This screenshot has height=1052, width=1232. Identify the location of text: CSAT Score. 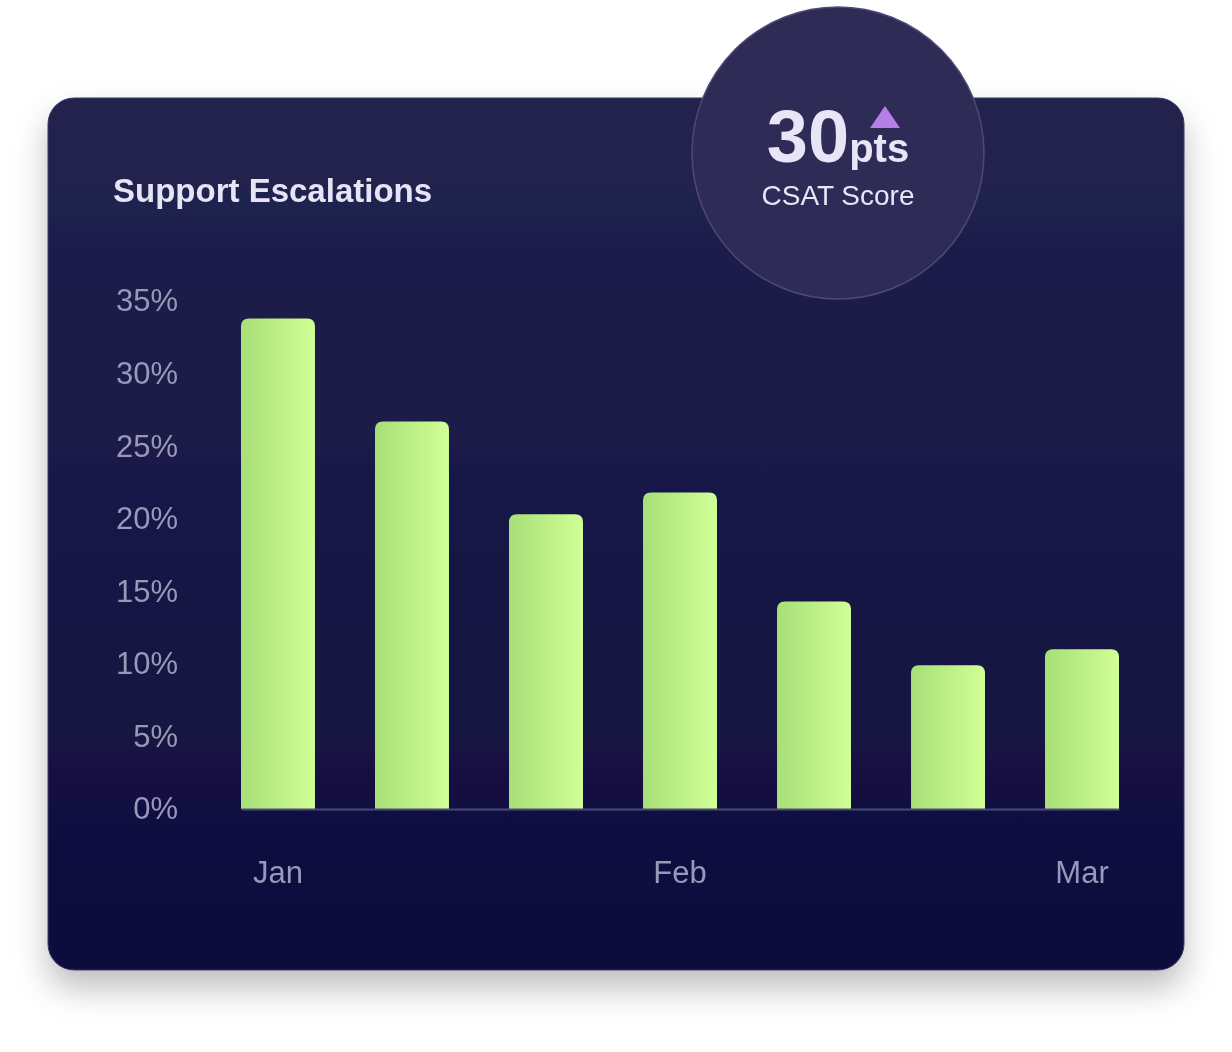
(838, 195).